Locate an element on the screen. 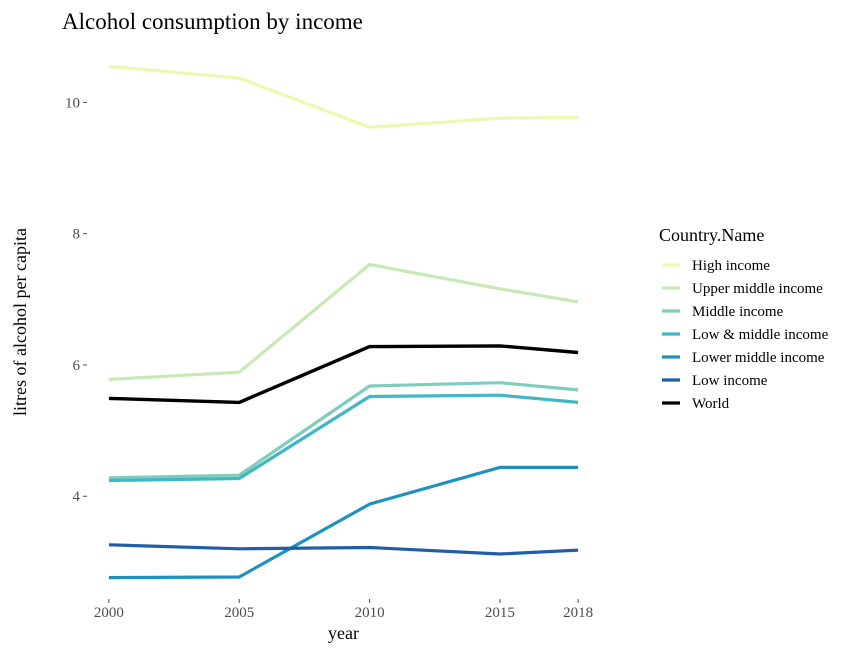 Image resolution: width=867 pixels, height=653 pixels. x-tick-label: 2018 is located at coordinates (578, 613).